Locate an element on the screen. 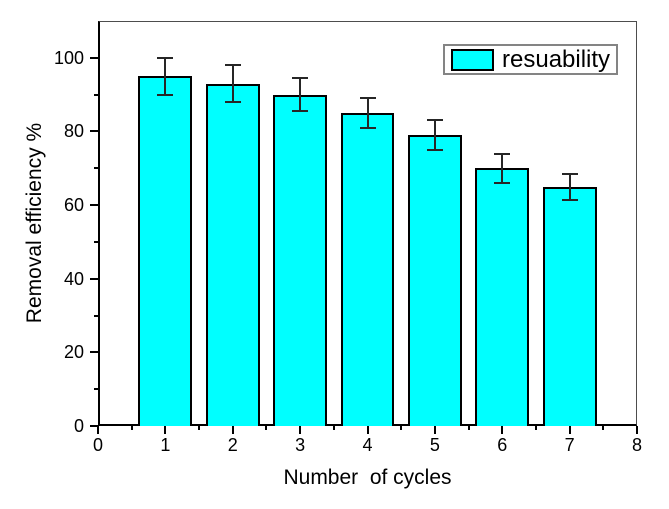 The width and height of the screenshot is (669, 509). x-tick-label: 3 is located at coordinates (300, 445).